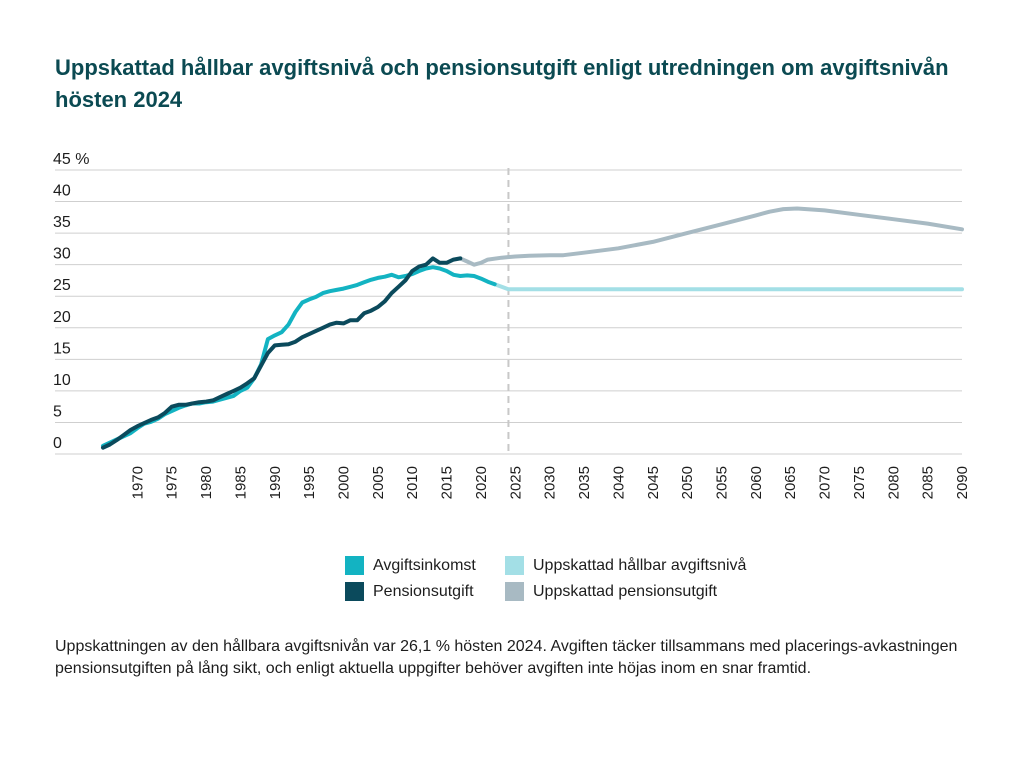 The height and width of the screenshot is (760, 1024). What do you see at coordinates (625, 591) in the screenshot?
I see `legend-label-uppskattad-pensionsutgift: Uppskattad pensionsutgift` at bounding box center [625, 591].